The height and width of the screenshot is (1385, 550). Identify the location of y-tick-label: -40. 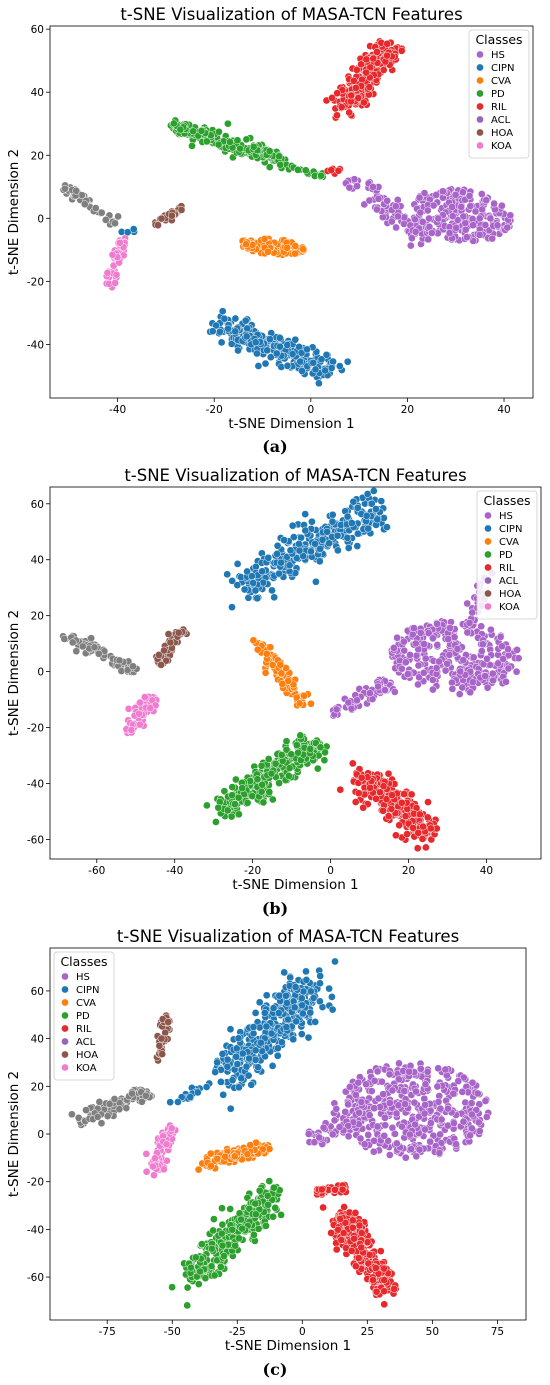
(35, 345).